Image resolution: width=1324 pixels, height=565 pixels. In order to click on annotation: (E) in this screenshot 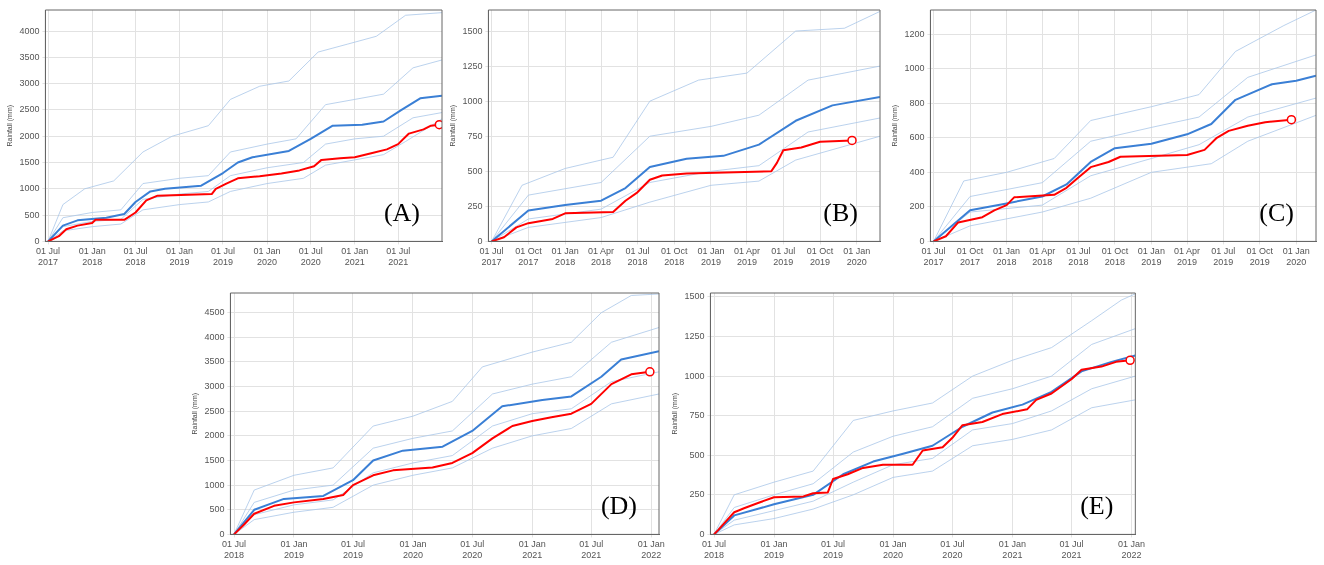, I will do `click(1097, 506)`.